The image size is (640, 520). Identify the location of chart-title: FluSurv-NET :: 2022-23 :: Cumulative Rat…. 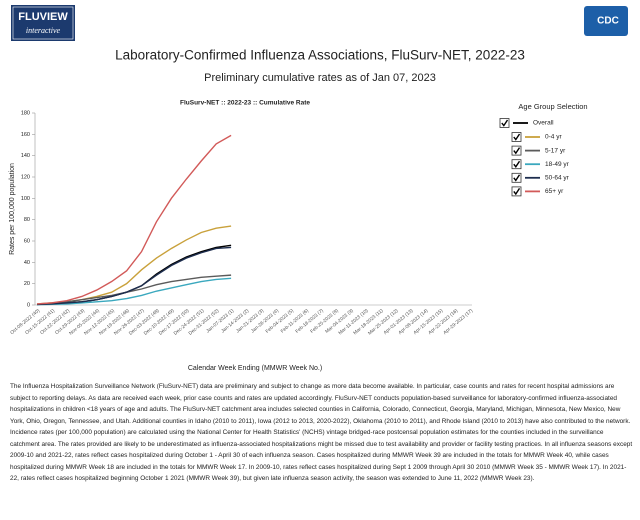
(245, 103).